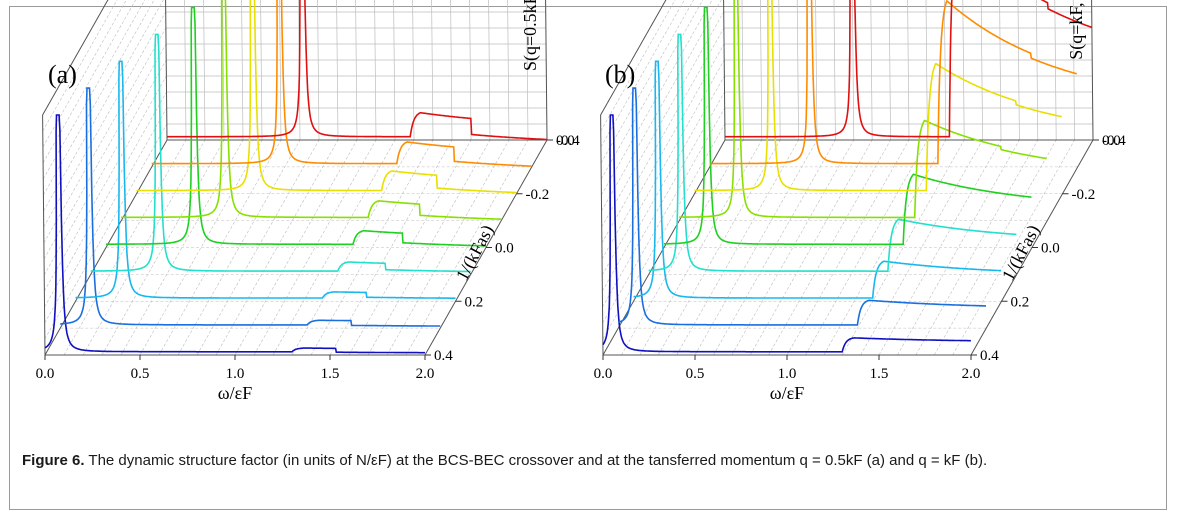 The height and width of the screenshot is (519, 1179). What do you see at coordinates (1076, 30) in the screenshot?
I see `z-axis-title: S(q=kF, ω)` at bounding box center [1076, 30].